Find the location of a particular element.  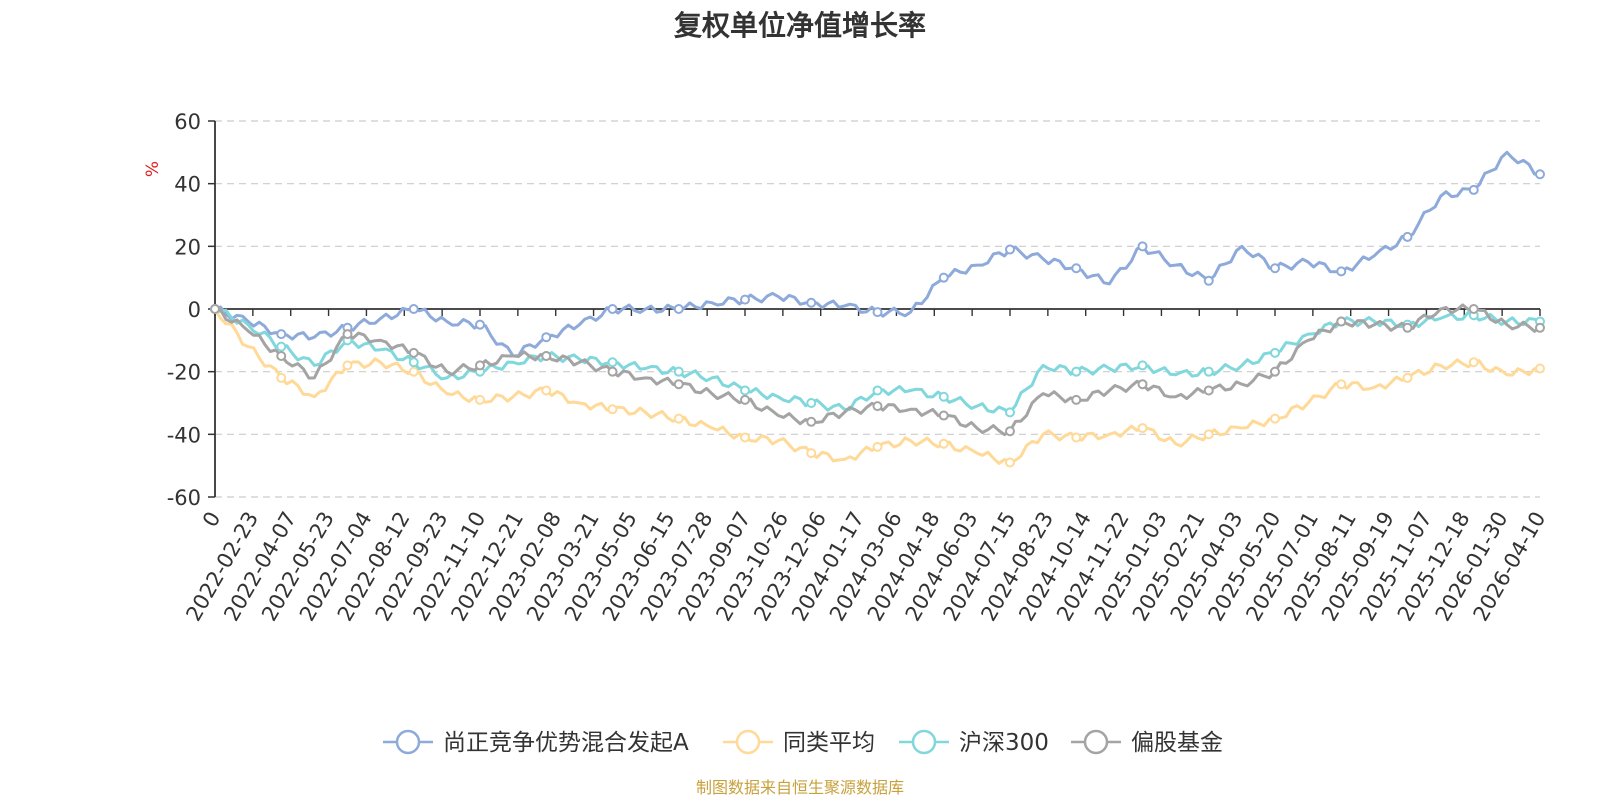

legend: 尚正竞争优势混合发起A 同类平均 沪深300 偏股基金 is located at coordinates (803, 742).